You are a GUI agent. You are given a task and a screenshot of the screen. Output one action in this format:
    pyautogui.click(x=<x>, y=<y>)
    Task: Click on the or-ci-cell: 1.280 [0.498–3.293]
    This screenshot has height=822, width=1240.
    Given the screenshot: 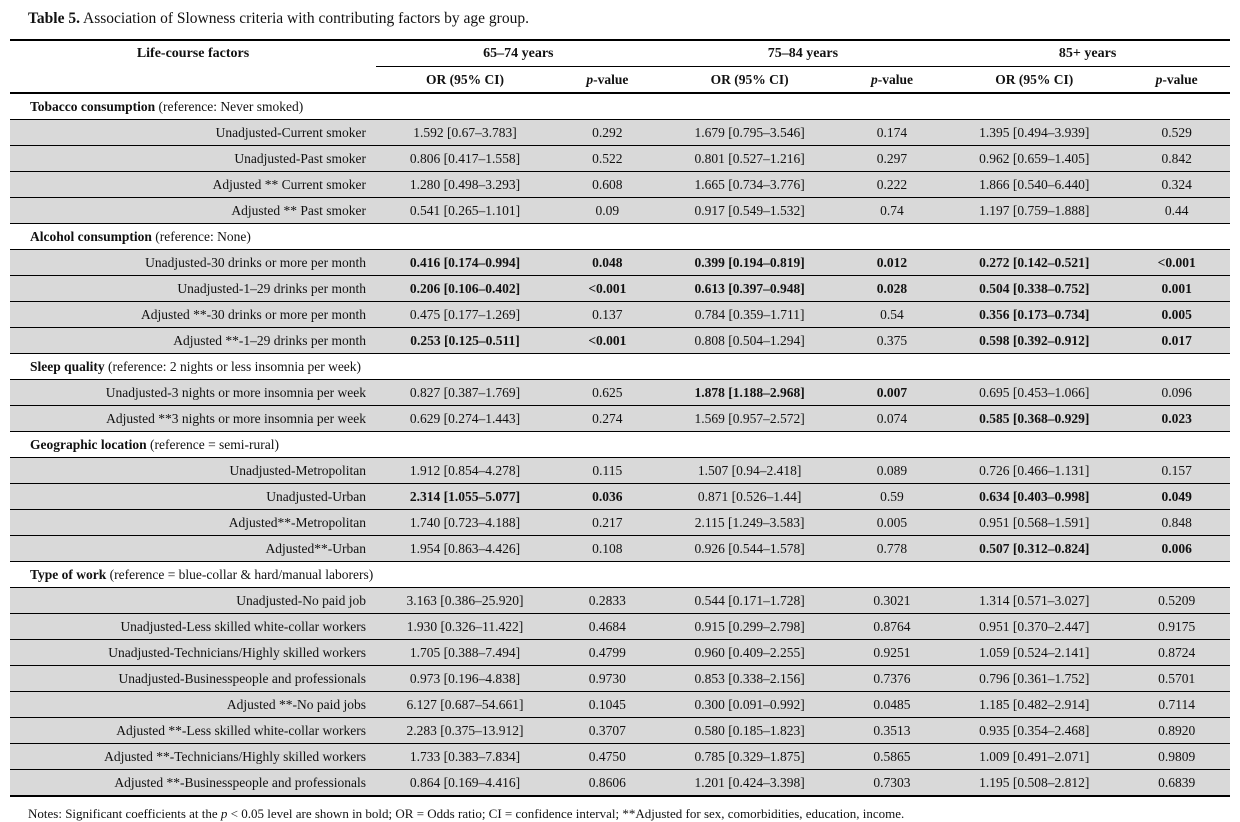 What is the action you would take?
    pyautogui.click(x=465, y=184)
    